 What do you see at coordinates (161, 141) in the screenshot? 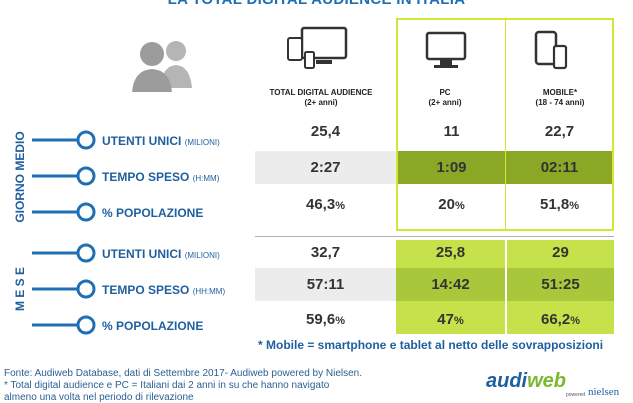
I see `row-label-utenti-giorno: UTENTI UNICI (MILIONI)` at bounding box center [161, 141].